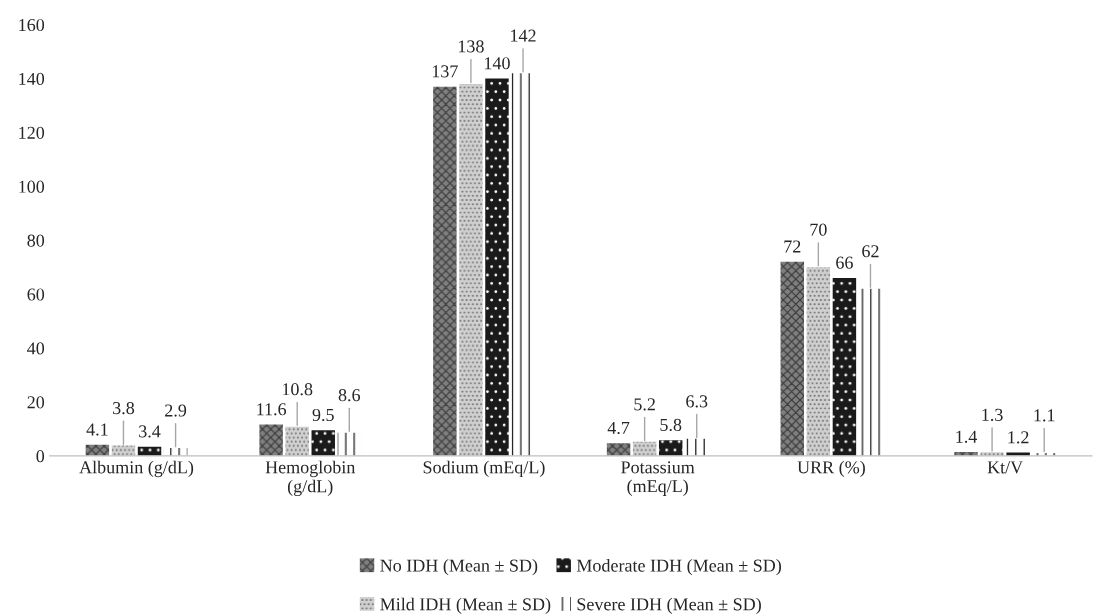 The image size is (1103, 616). I want to click on y-tick-label: 100, so click(32, 186).